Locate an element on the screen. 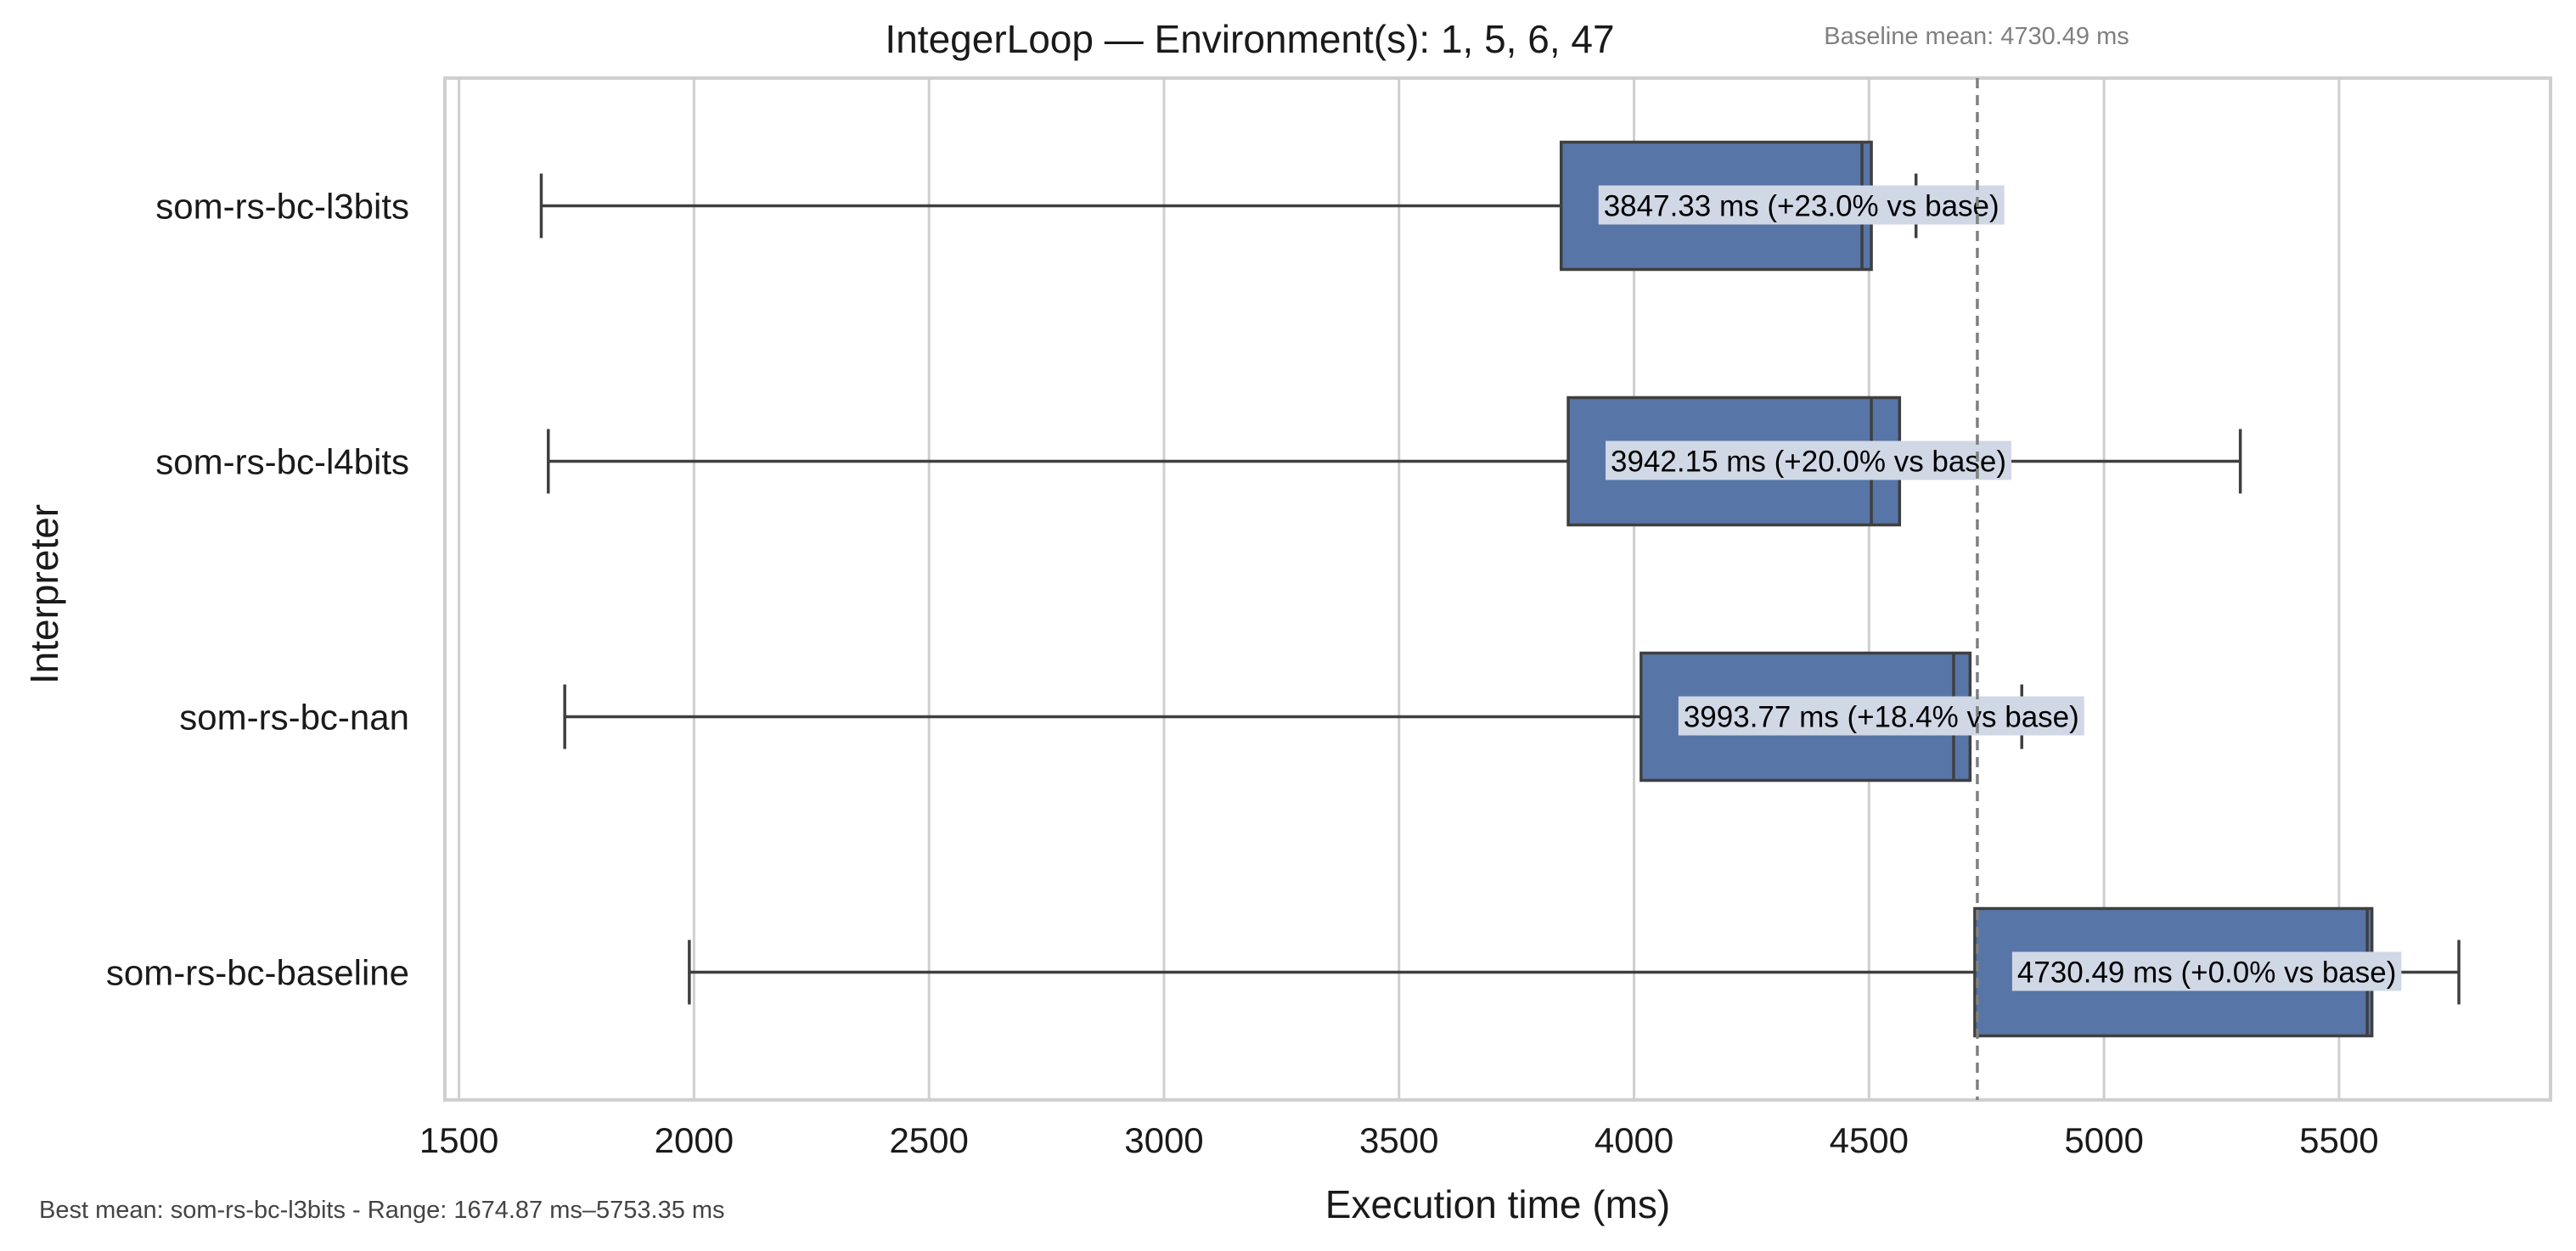  x-tick-label: 2500 is located at coordinates (929, 1140).